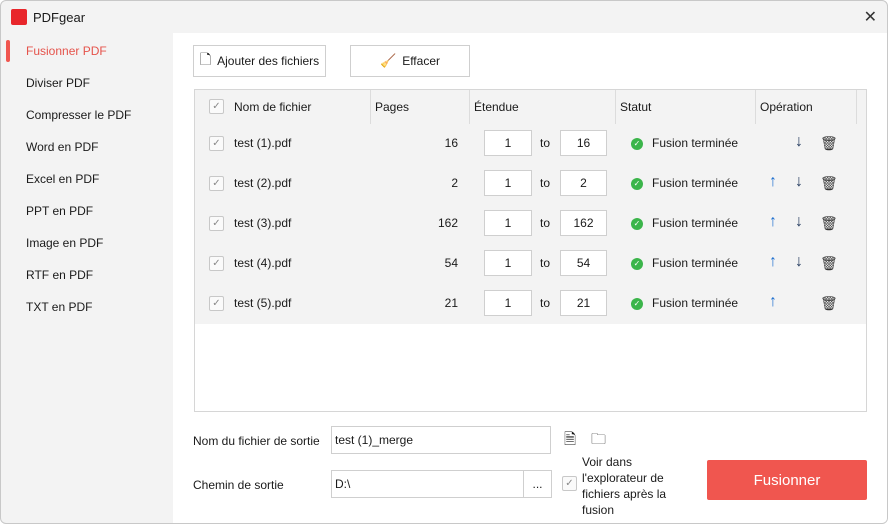 This screenshot has height=524, width=888. What do you see at coordinates (451, 263) in the screenshot?
I see `page-count: 54` at bounding box center [451, 263].